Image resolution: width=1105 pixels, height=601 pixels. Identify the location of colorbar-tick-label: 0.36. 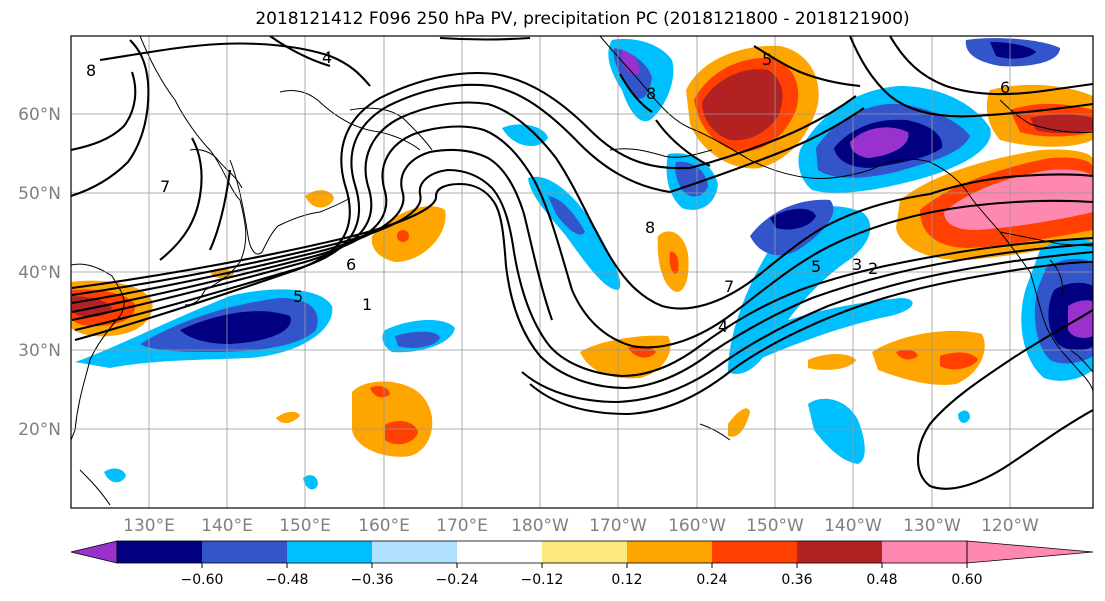
(796, 580).